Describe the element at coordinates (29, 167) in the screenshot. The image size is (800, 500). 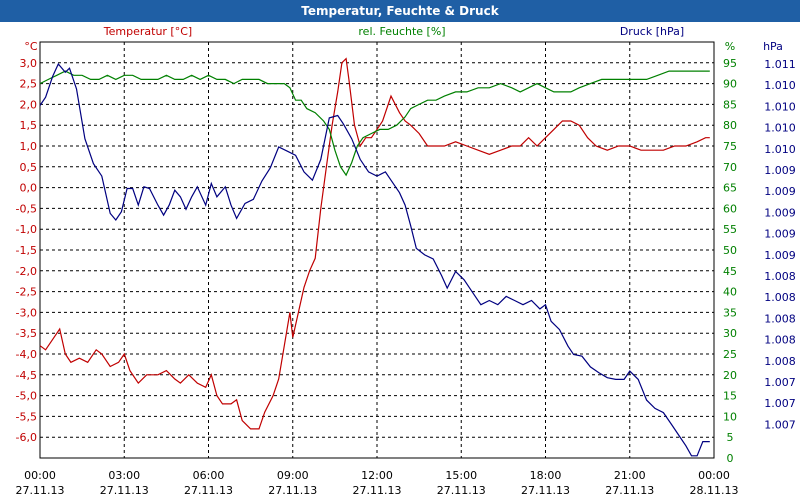
I see `temperature-tick: 0,5` at that location.